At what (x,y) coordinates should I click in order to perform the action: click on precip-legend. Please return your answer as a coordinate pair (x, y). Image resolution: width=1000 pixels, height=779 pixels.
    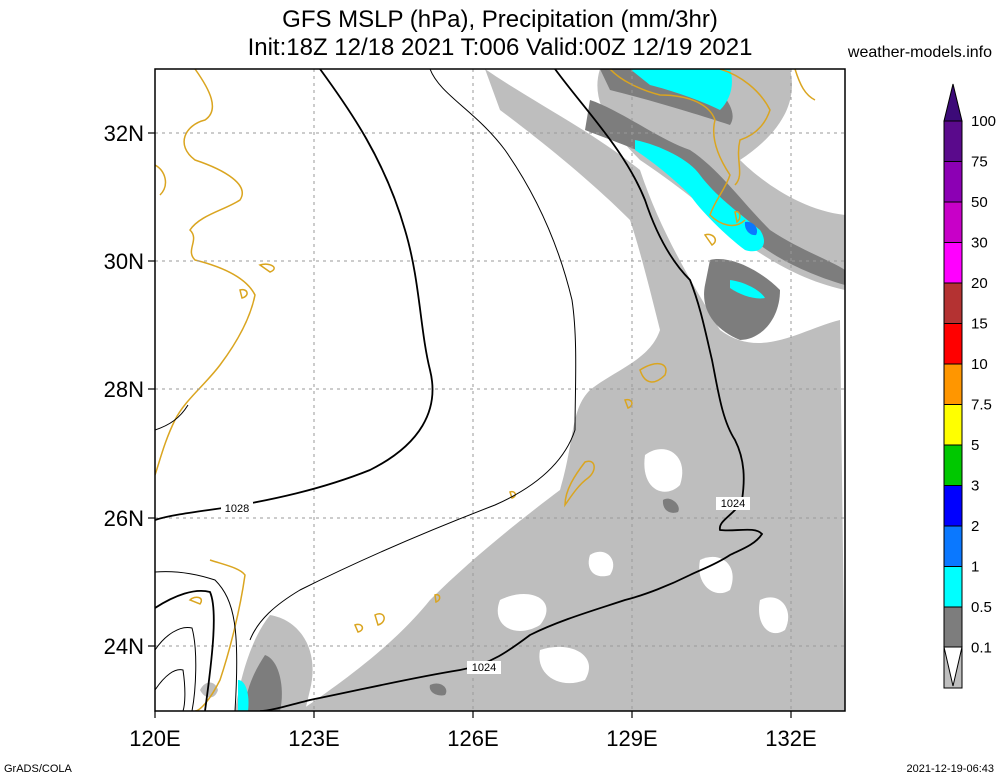
    Looking at the image, I should click on (953, 386).